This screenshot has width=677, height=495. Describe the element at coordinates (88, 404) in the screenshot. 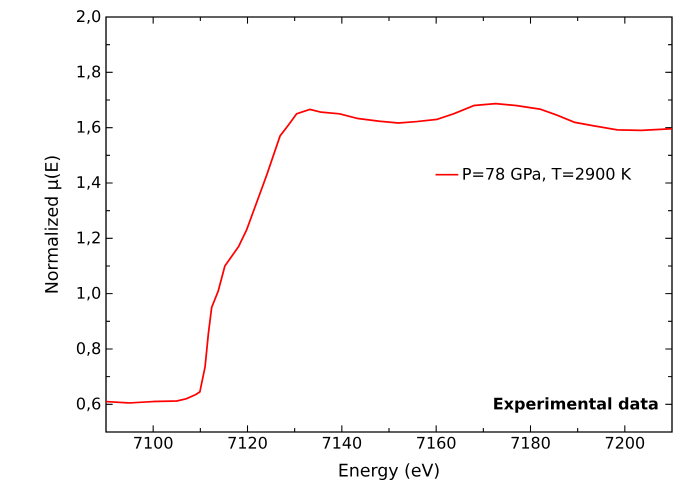

I see `y-tick-label: 0,6` at that location.